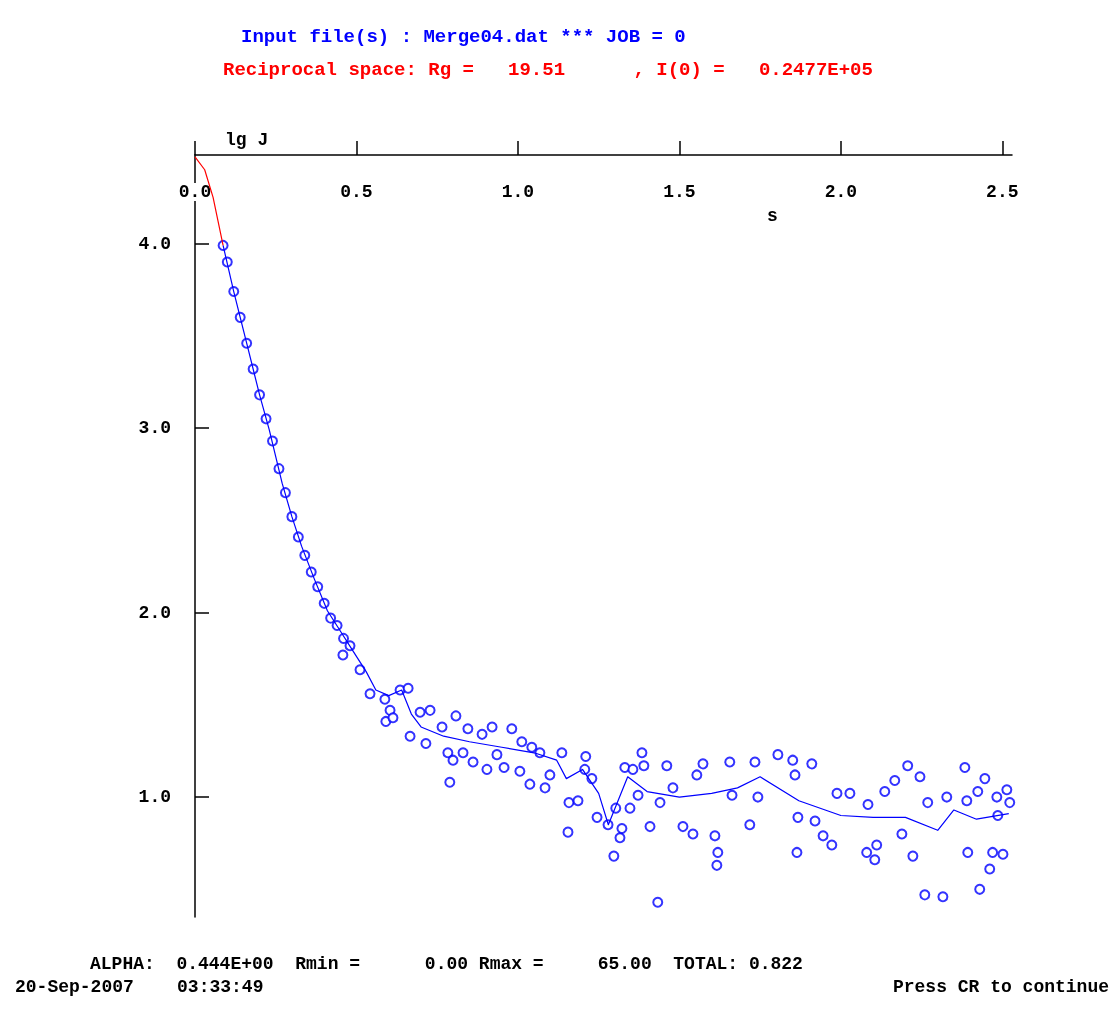 The image size is (1117, 1021). What do you see at coordinates (139, 987) in the screenshot?
I see `text: 20-Sep-2007 03:33:49` at bounding box center [139, 987].